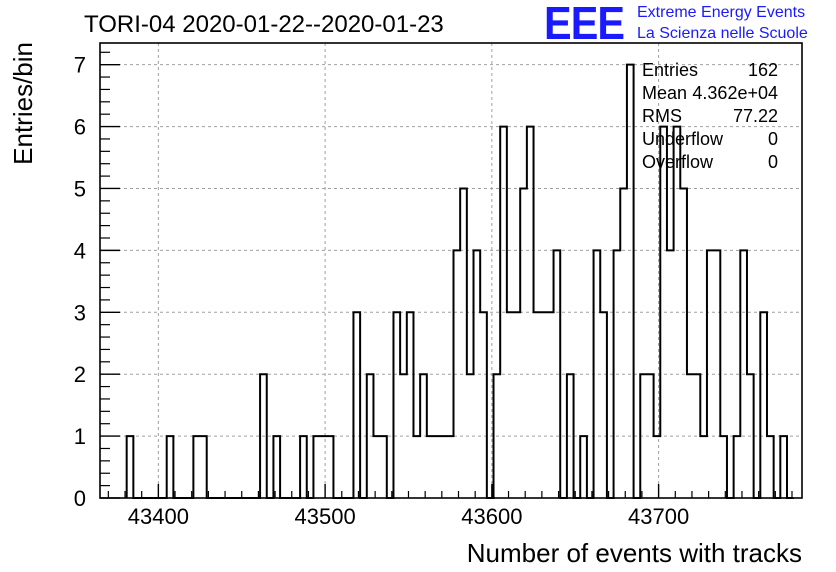  What do you see at coordinates (80, 127) in the screenshot?
I see `y-tick-label: 6` at bounding box center [80, 127].